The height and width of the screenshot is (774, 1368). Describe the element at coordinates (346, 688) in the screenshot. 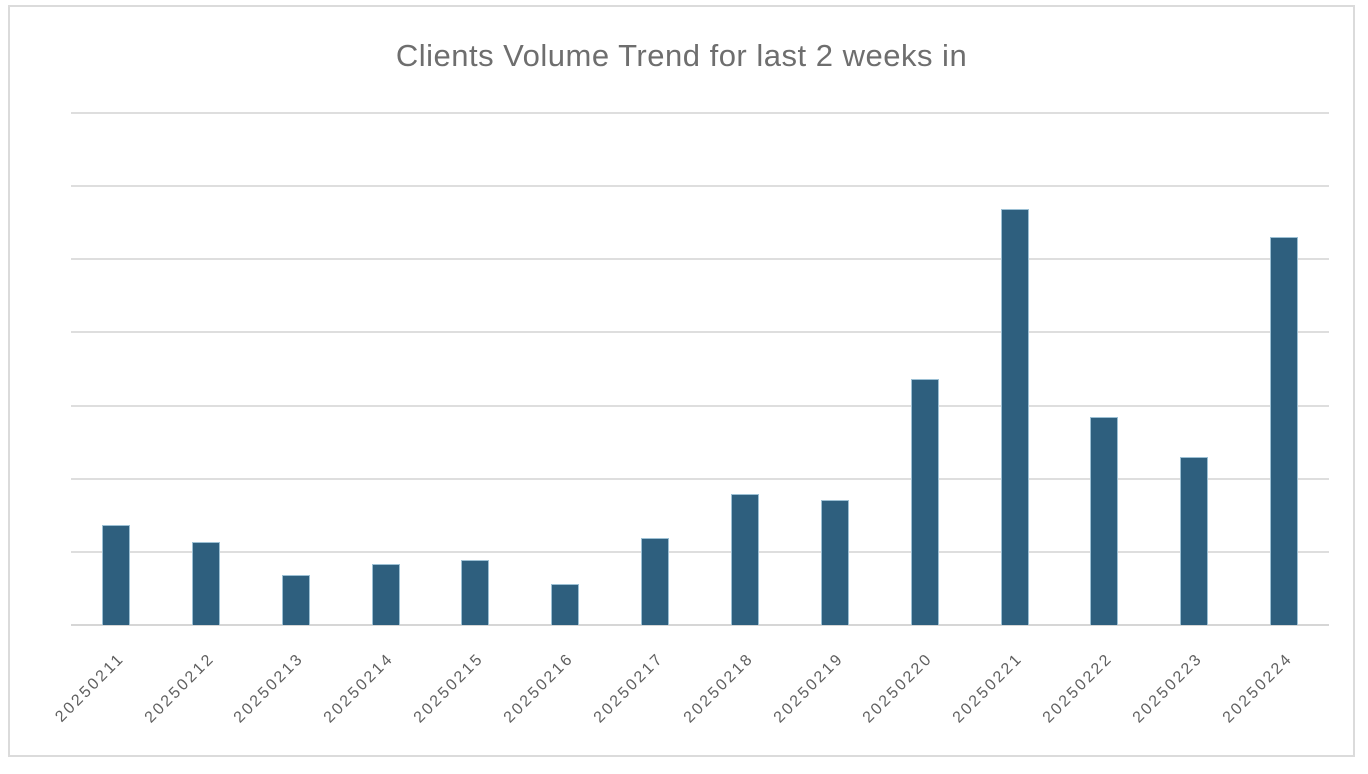

I see `x-axis-label-20250214: 20250214` at that location.